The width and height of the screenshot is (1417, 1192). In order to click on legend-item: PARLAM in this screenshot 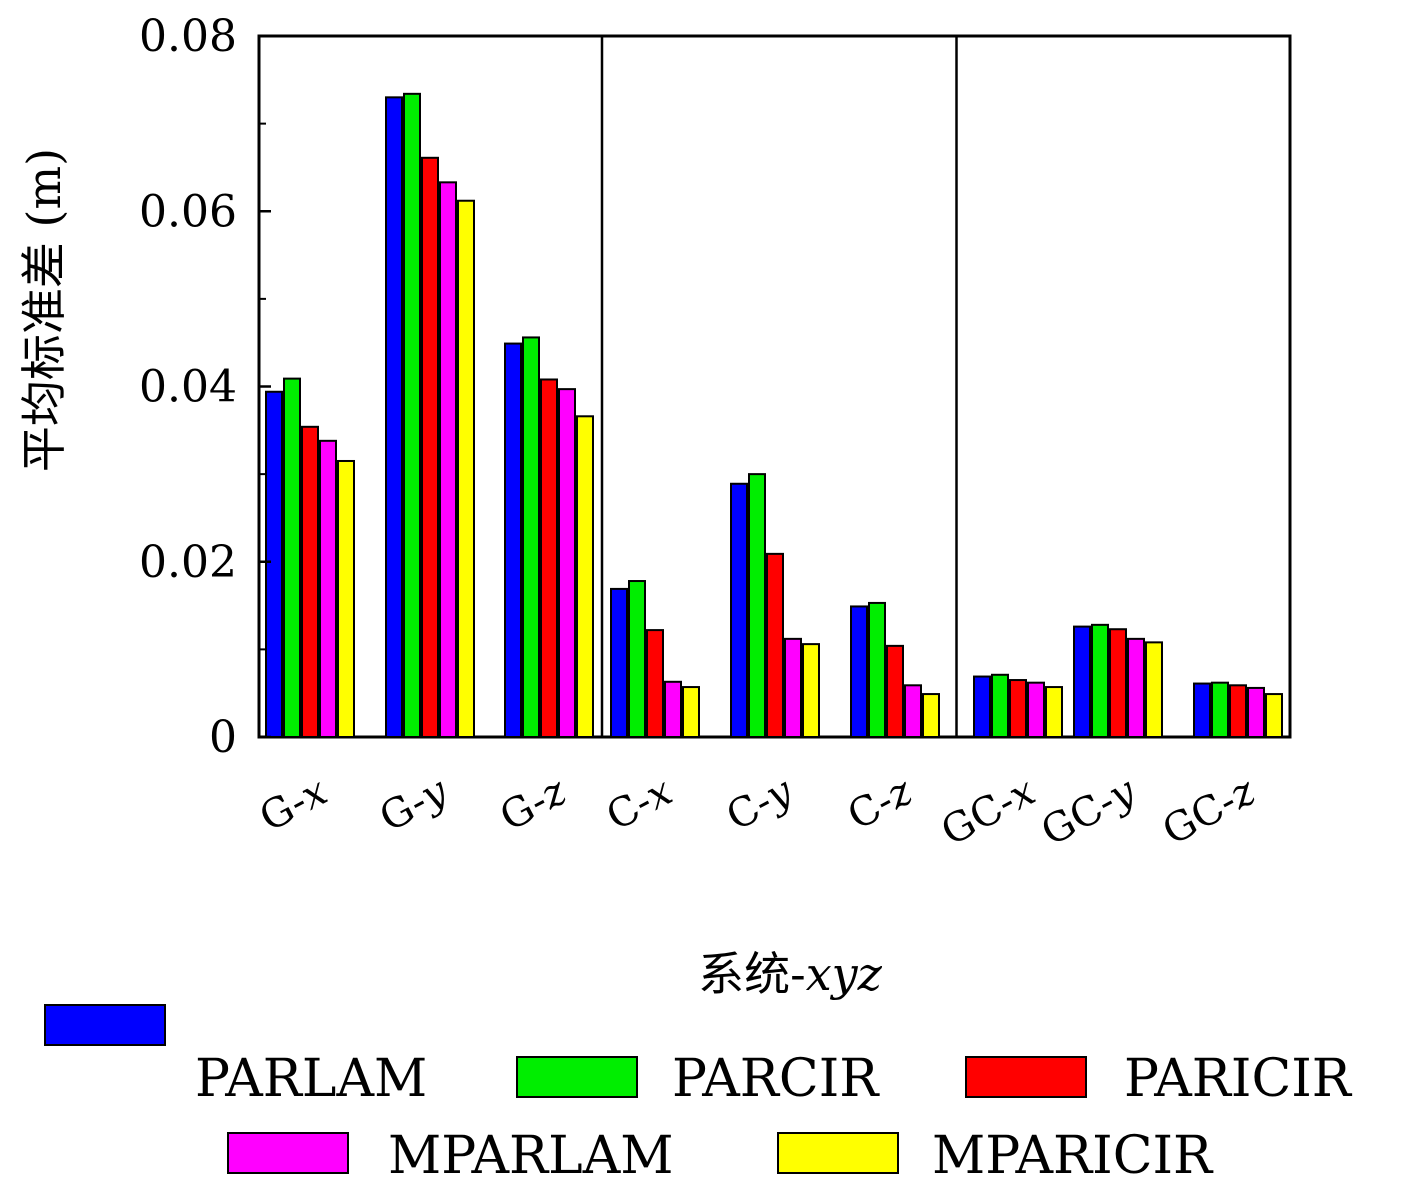, I will do `click(235, 1056)`.